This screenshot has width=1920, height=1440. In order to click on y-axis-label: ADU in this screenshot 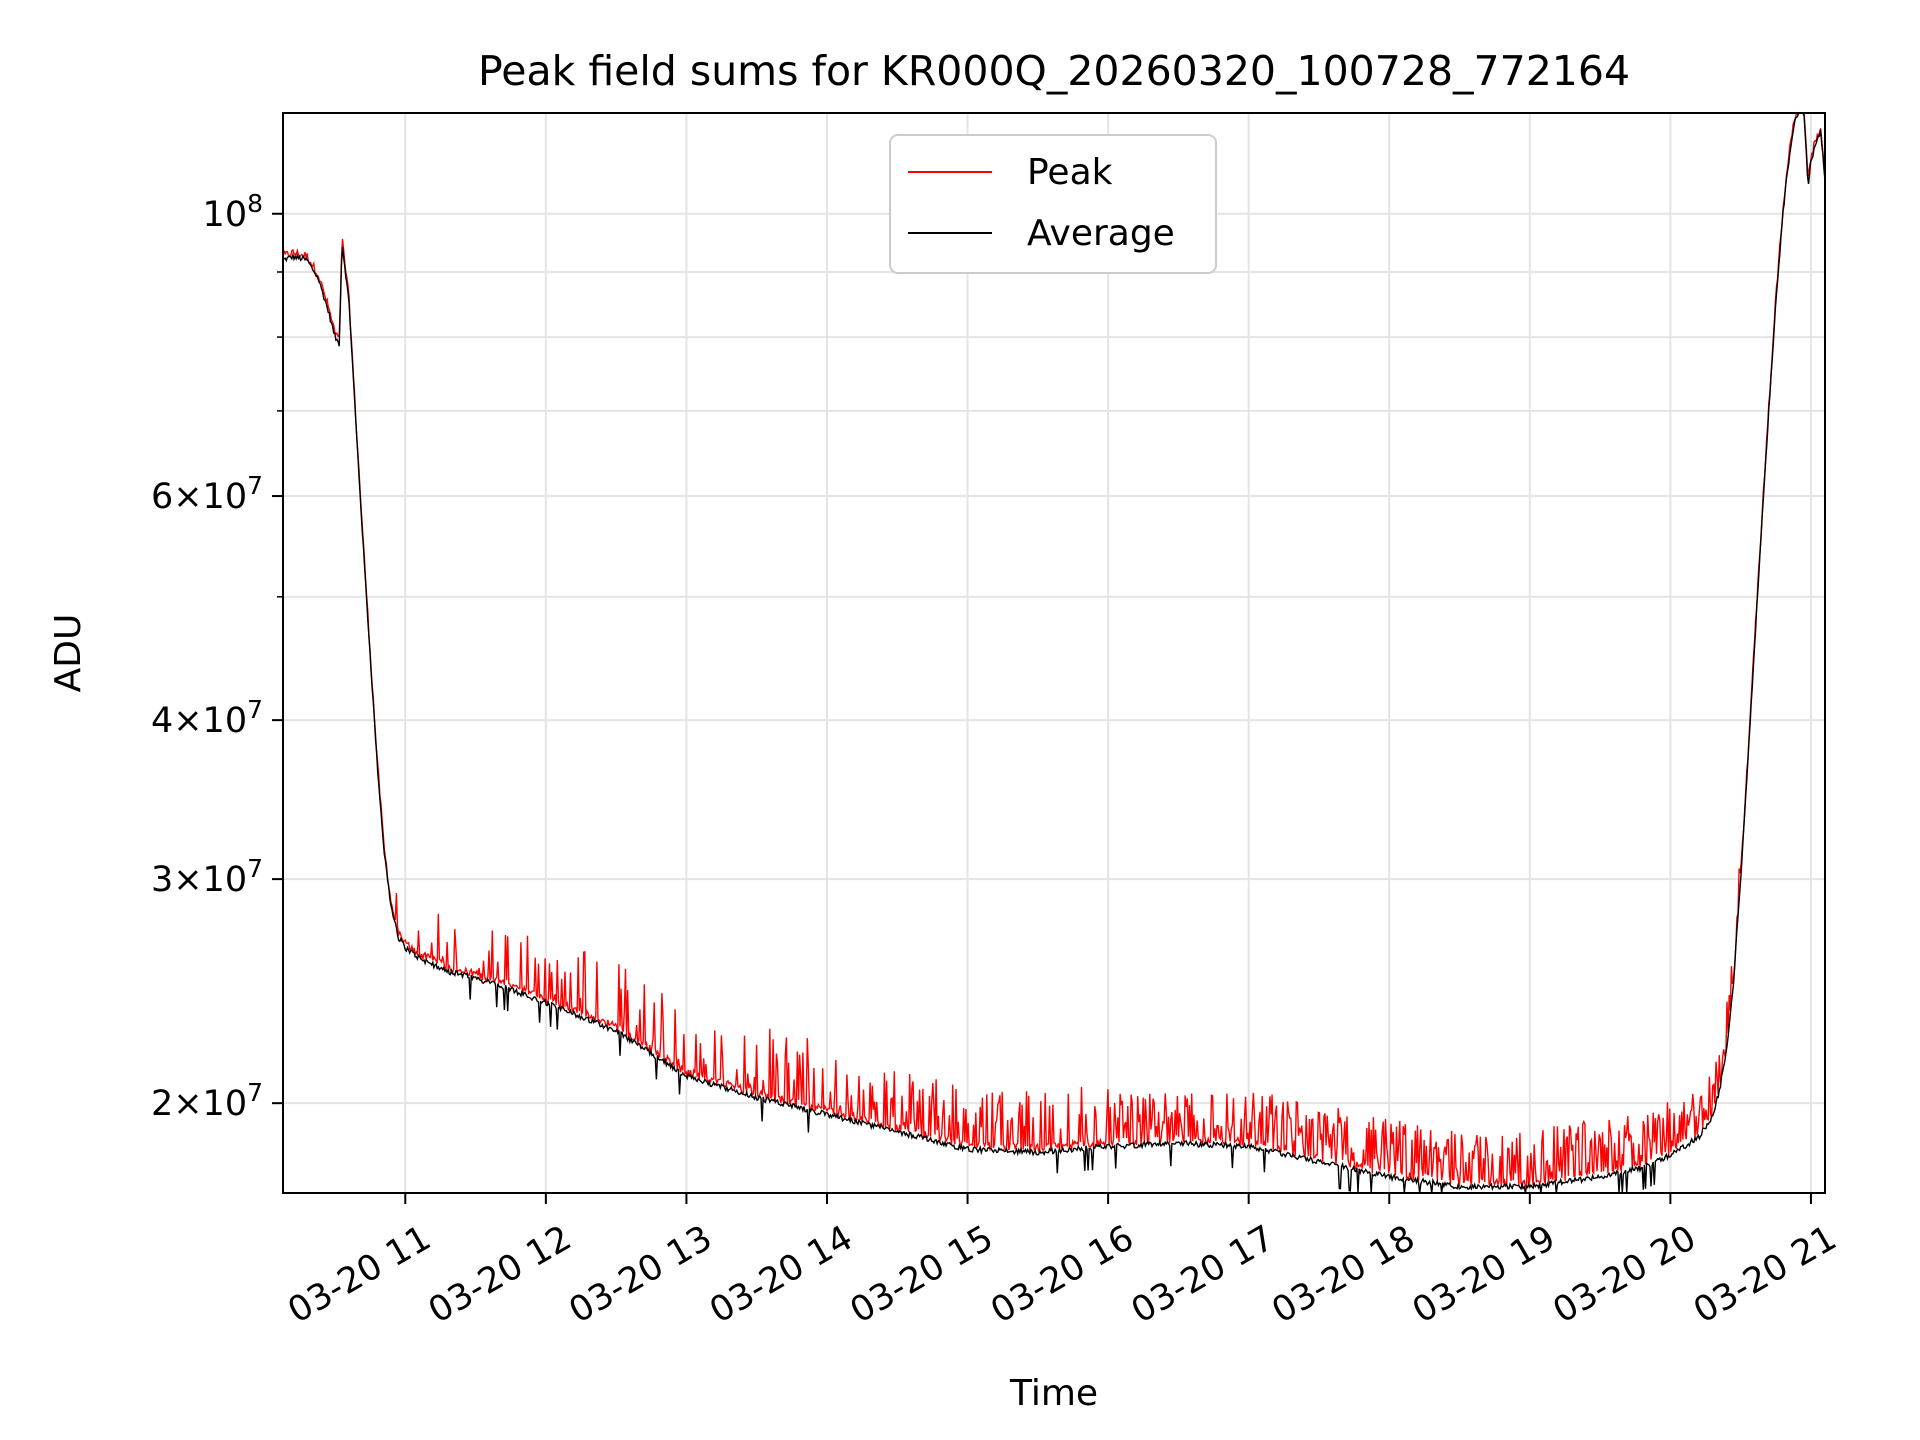, I will do `click(68, 653)`.